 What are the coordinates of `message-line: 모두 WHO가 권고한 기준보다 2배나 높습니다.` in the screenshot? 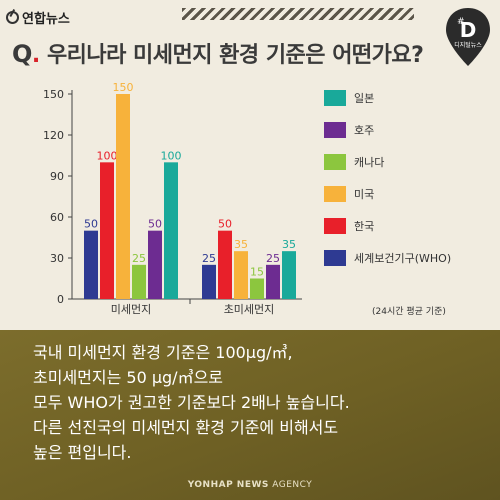 It's located at (191, 402).